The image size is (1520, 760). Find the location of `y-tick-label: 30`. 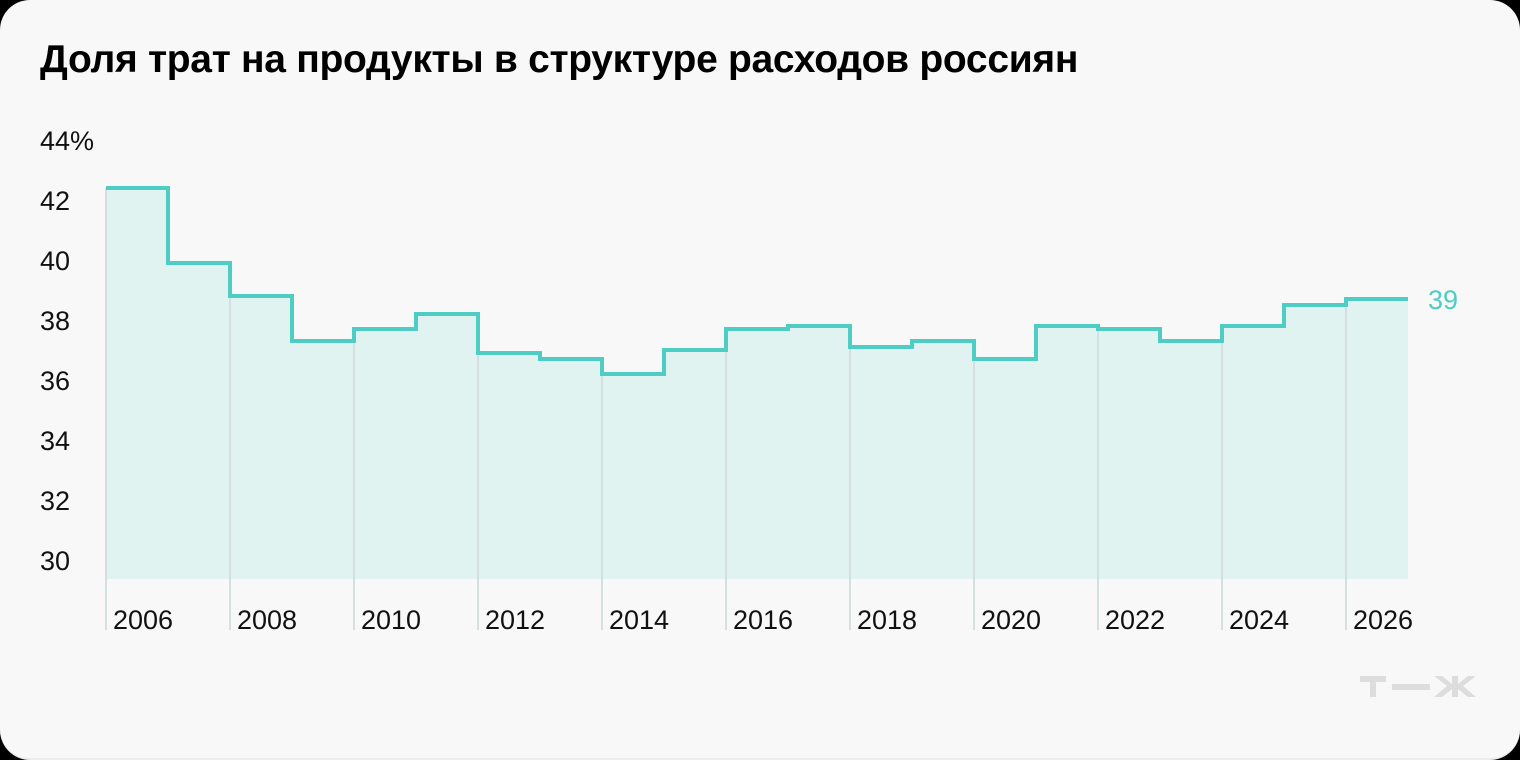

y-tick-label: 30 is located at coordinates (55, 561).